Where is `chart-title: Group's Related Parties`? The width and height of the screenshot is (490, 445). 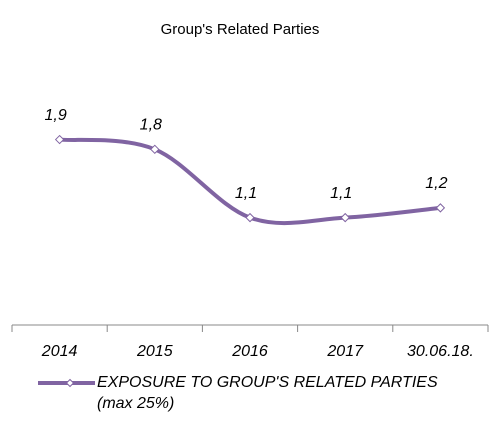
chart-title: Group's Related Parties is located at coordinates (240, 29).